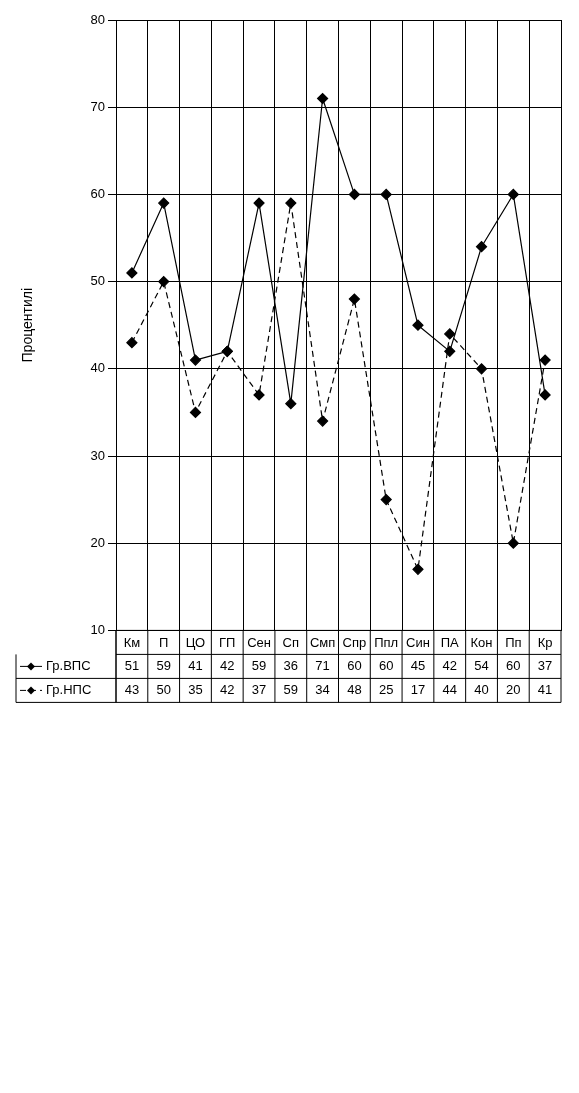 The height and width of the screenshot is (1093, 579). What do you see at coordinates (97, 106) in the screenshot?
I see `y-tick-label: 70` at bounding box center [97, 106].